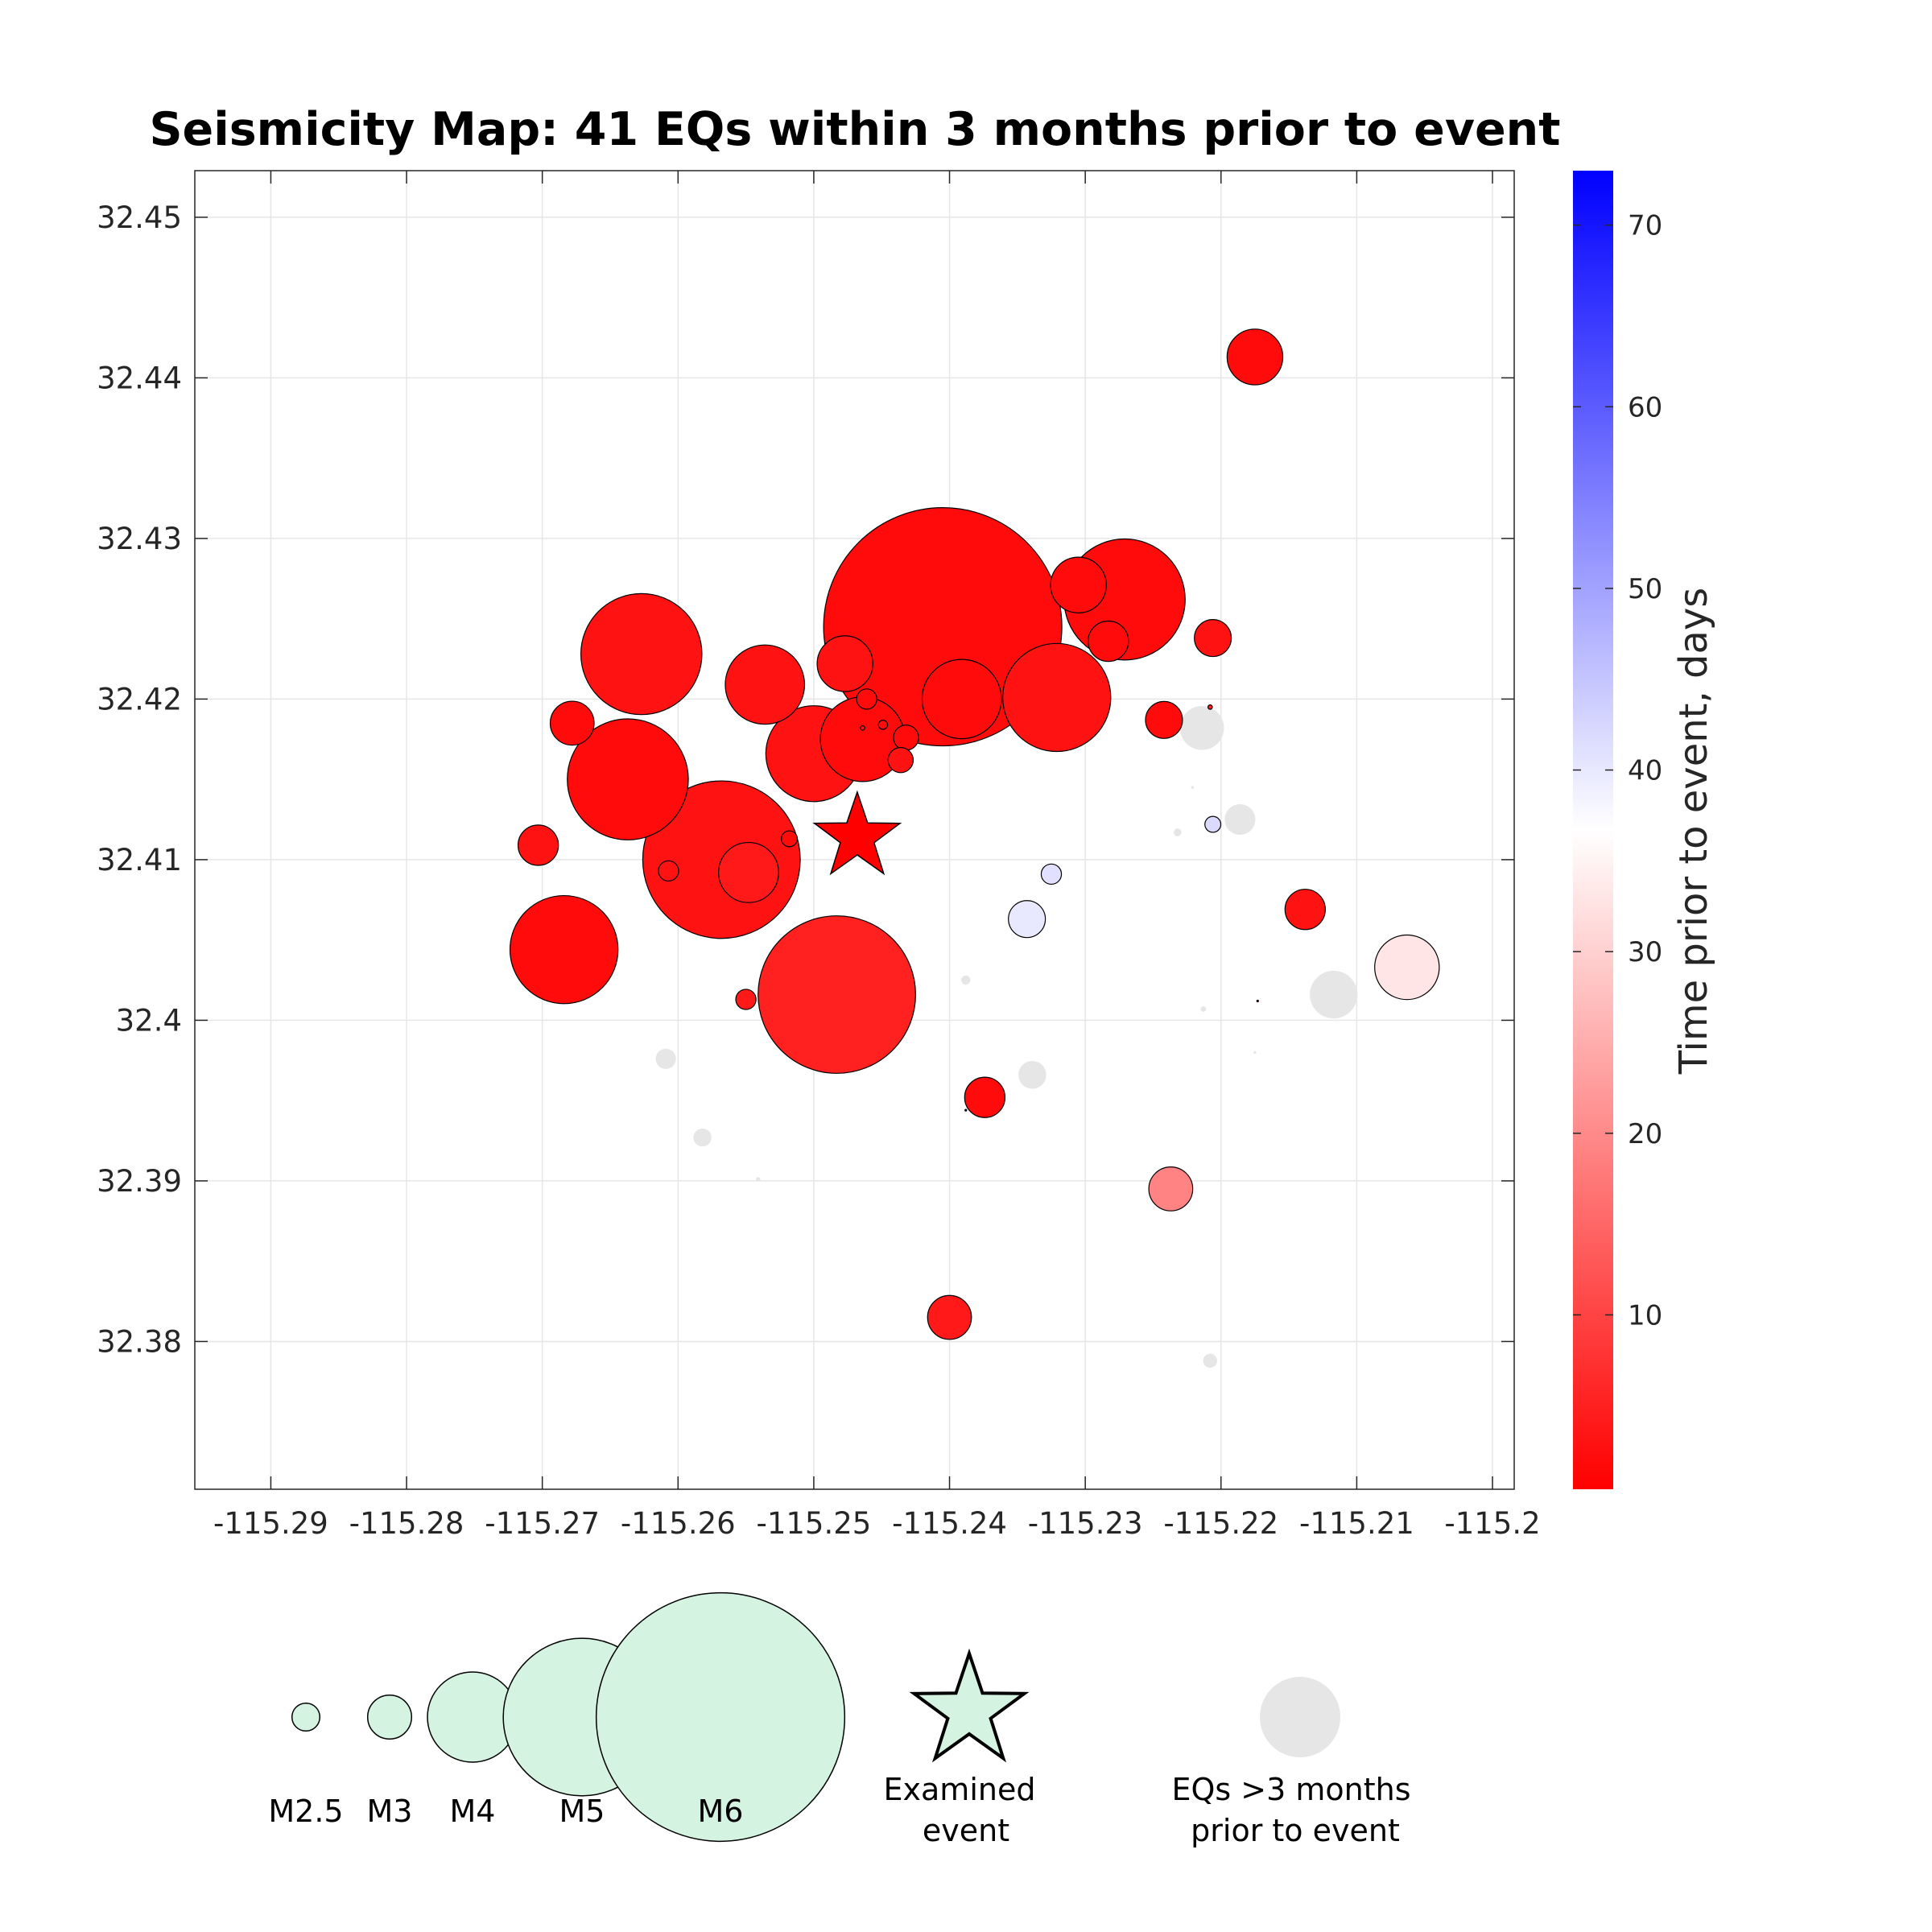  I want to click on x-tick-label: -115.28, so click(406, 1523).